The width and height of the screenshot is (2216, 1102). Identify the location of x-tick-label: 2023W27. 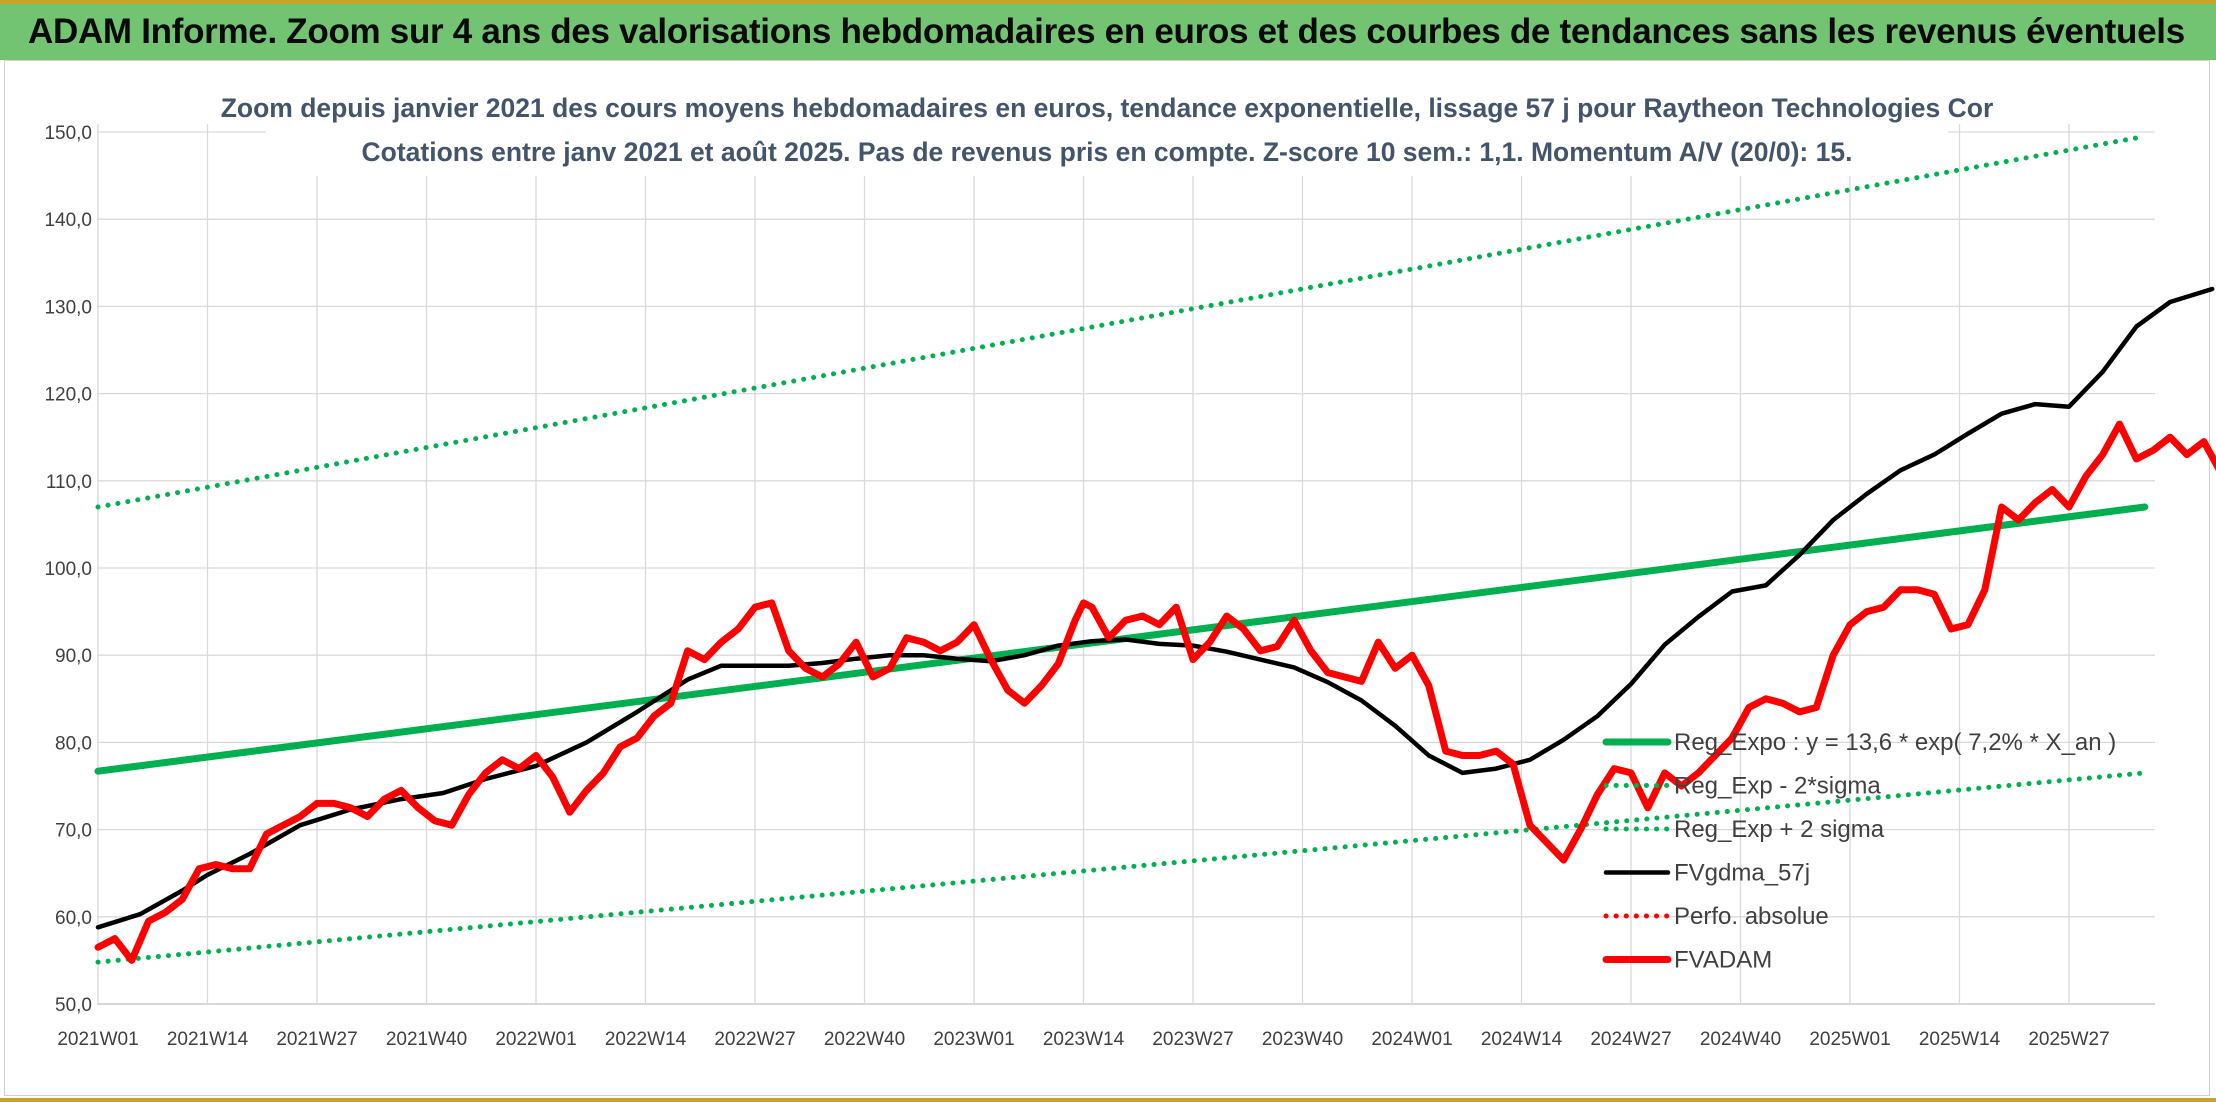
(1192, 1039).